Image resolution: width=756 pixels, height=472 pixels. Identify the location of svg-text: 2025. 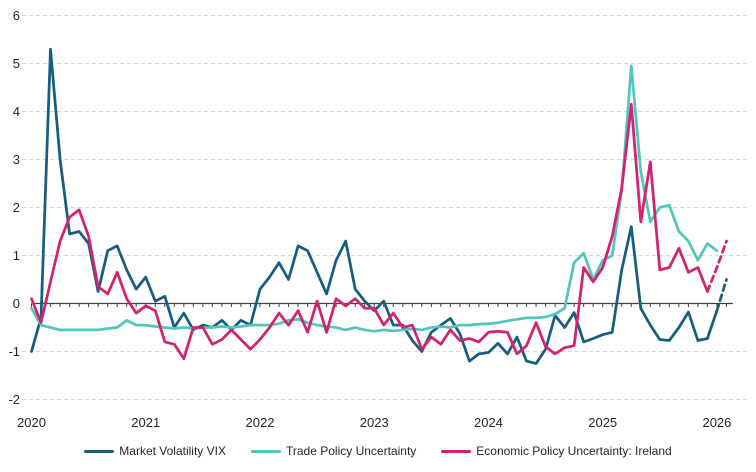
(602, 422).